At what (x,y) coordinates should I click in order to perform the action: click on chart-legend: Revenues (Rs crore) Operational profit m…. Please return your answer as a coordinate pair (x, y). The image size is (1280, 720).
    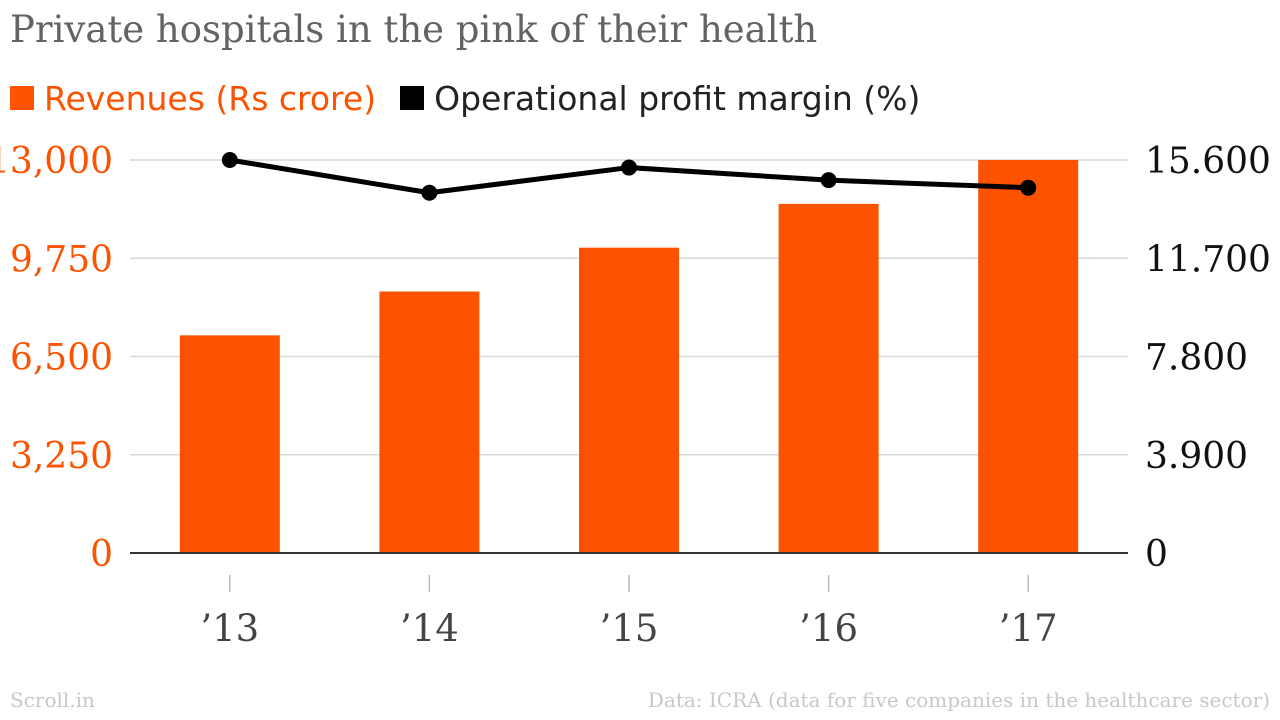
    Looking at the image, I should click on (477, 98).